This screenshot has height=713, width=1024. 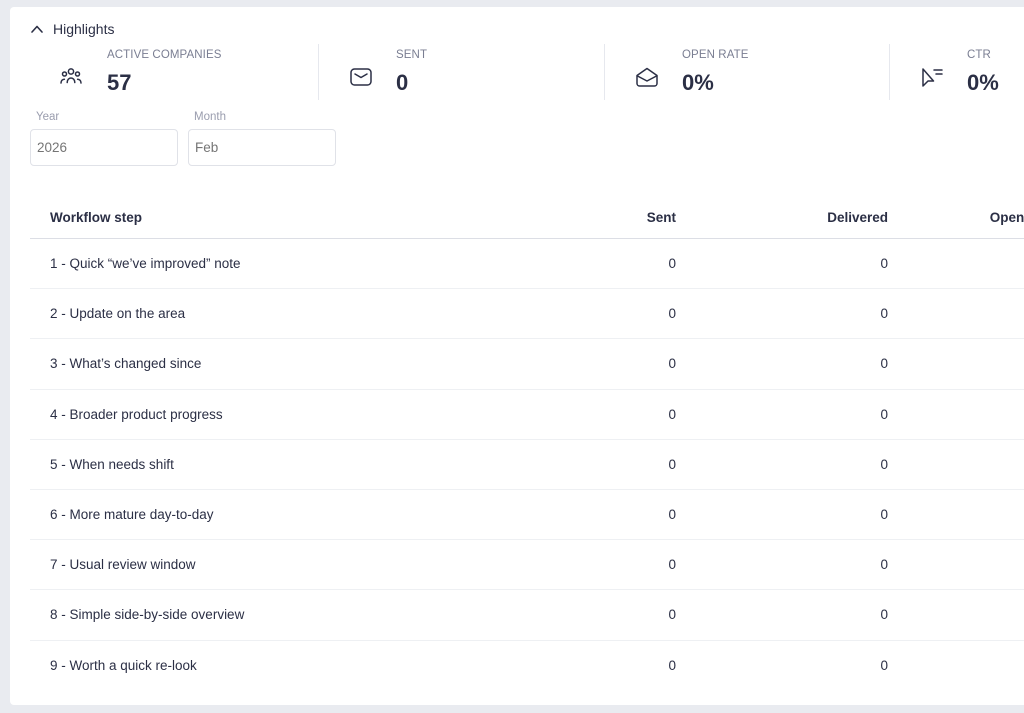 I want to click on cell-step: 8 - Simple side-by-side overview, so click(x=195, y=615).